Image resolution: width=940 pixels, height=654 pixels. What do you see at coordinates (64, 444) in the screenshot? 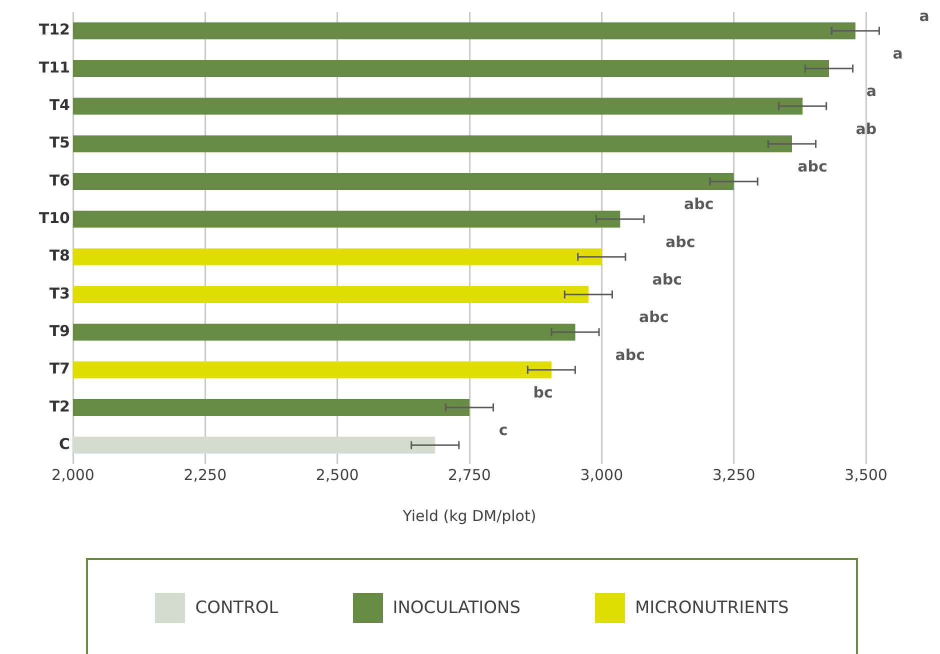
I see `y-tick-label: C` at bounding box center [64, 444].